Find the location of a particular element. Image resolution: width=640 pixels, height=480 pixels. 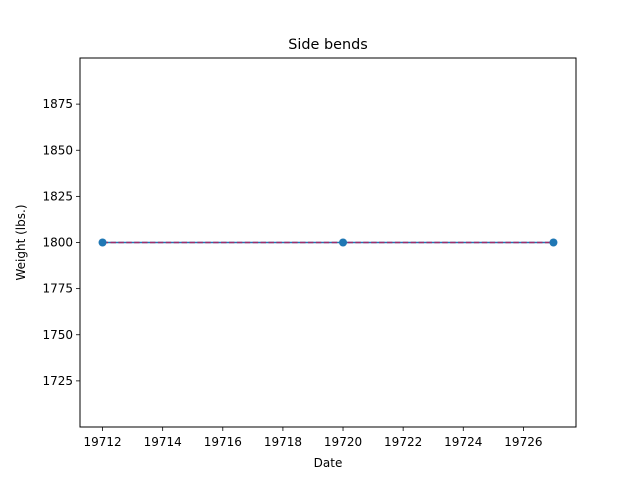

plot-area is located at coordinates (328, 242).